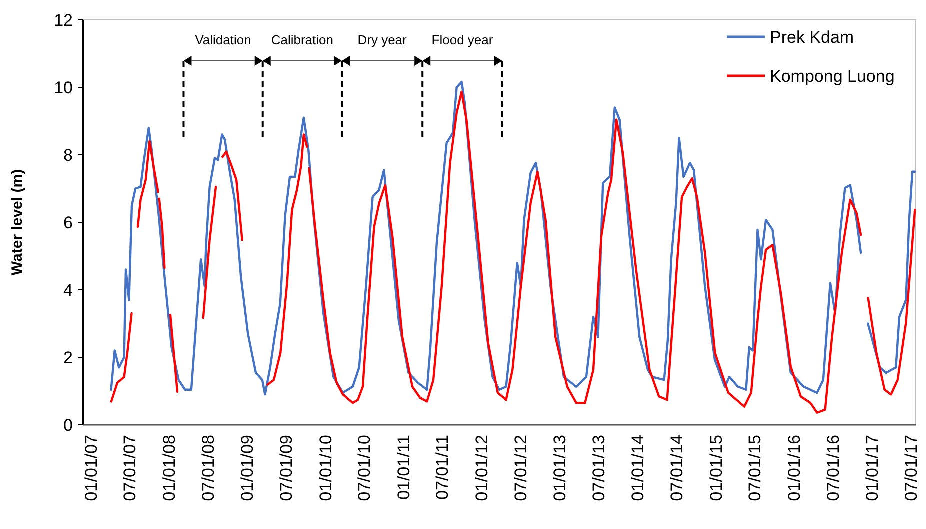 The height and width of the screenshot is (529, 926). Describe the element at coordinates (248, 468) in the screenshot. I see `x-tick-label: 01/01/09` at that location.